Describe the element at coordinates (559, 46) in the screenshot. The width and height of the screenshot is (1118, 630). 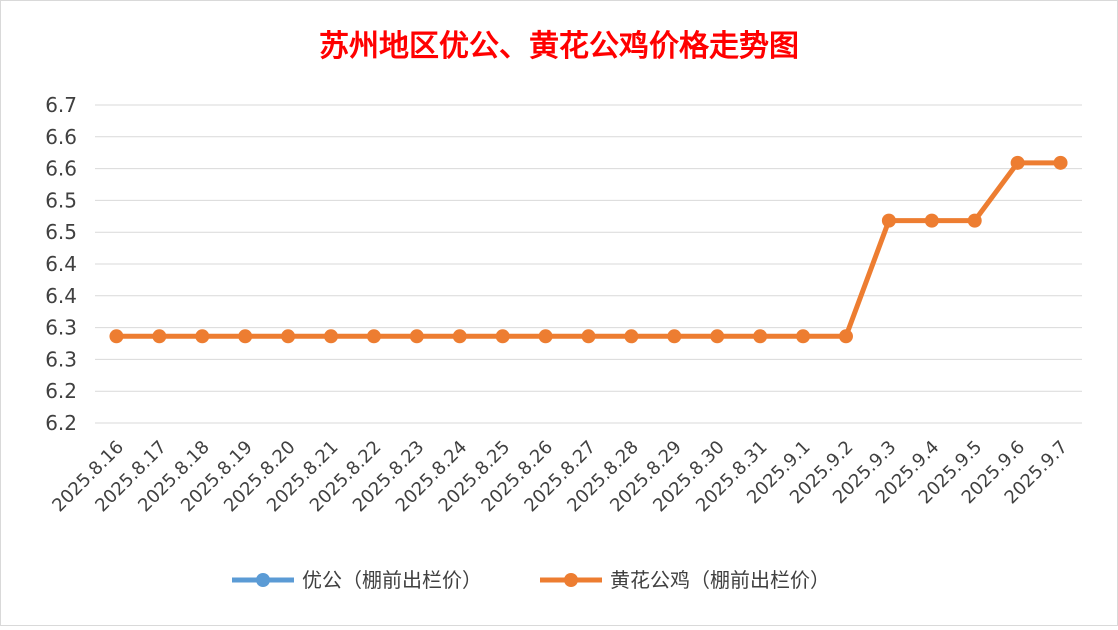
I see `chart-title: 苏州地区优公、黄花公鸡价格走势图` at that location.